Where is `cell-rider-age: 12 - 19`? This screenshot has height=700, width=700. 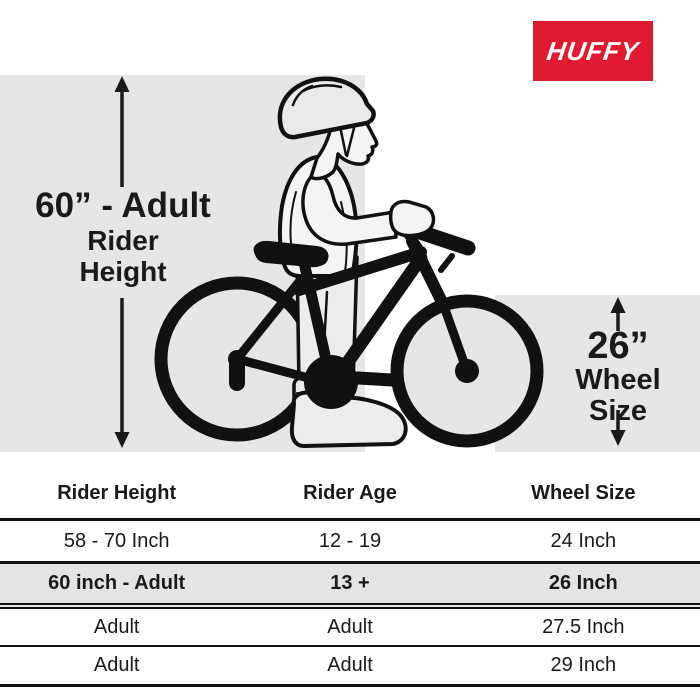
cell-rider-age: 12 - 19 is located at coordinates (350, 540).